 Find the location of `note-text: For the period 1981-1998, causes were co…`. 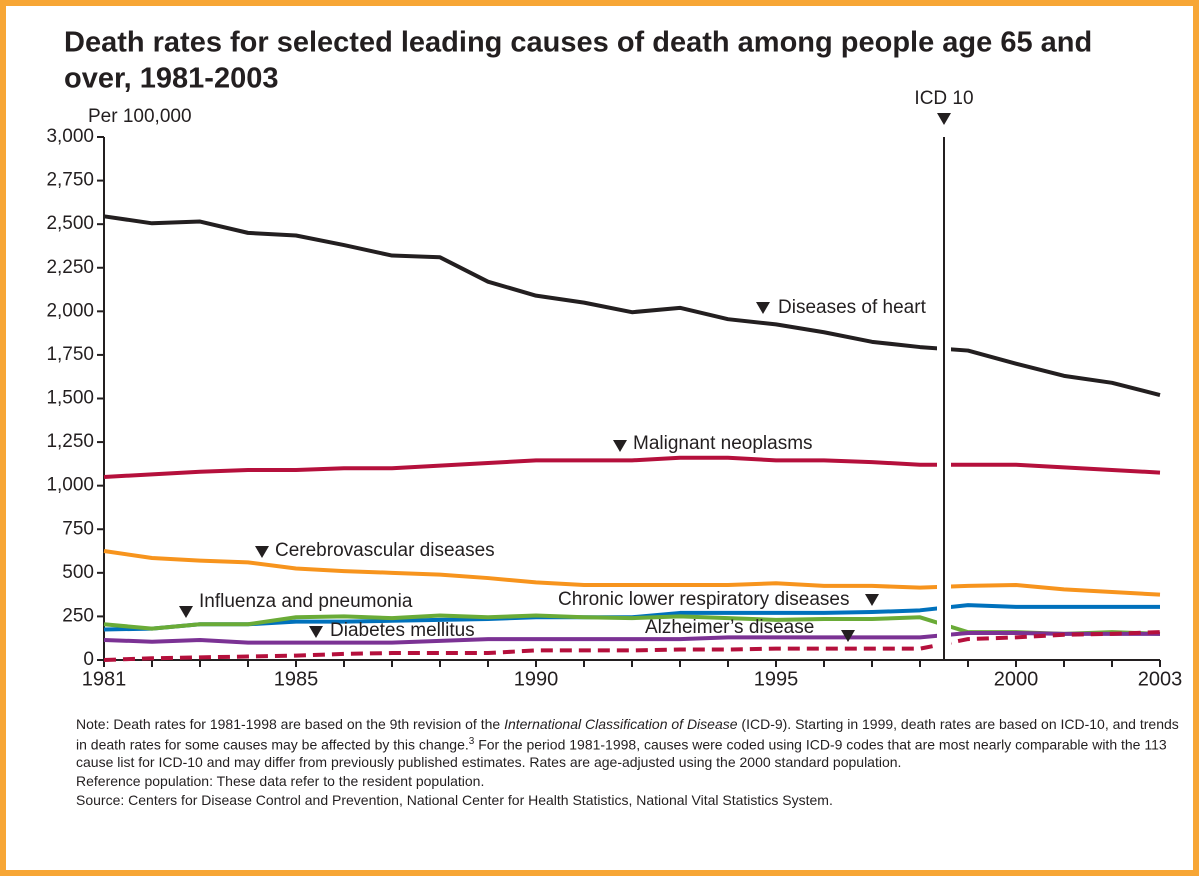

note-text: For the period 1981-1998, causes were co… is located at coordinates (621, 753).